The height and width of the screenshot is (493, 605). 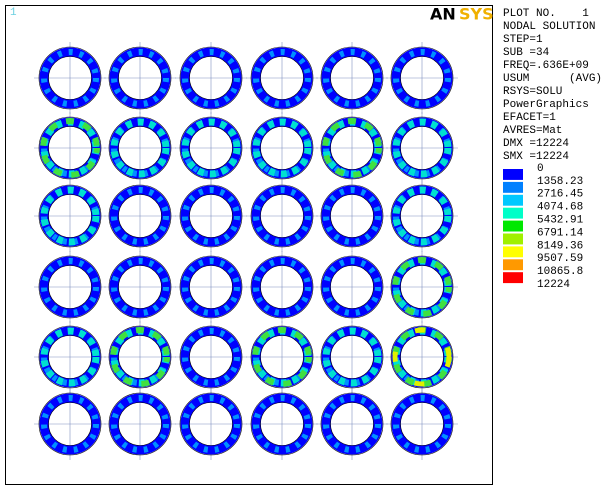 I want to click on info-line: PowerGraphics, so click(x=546, y=105).